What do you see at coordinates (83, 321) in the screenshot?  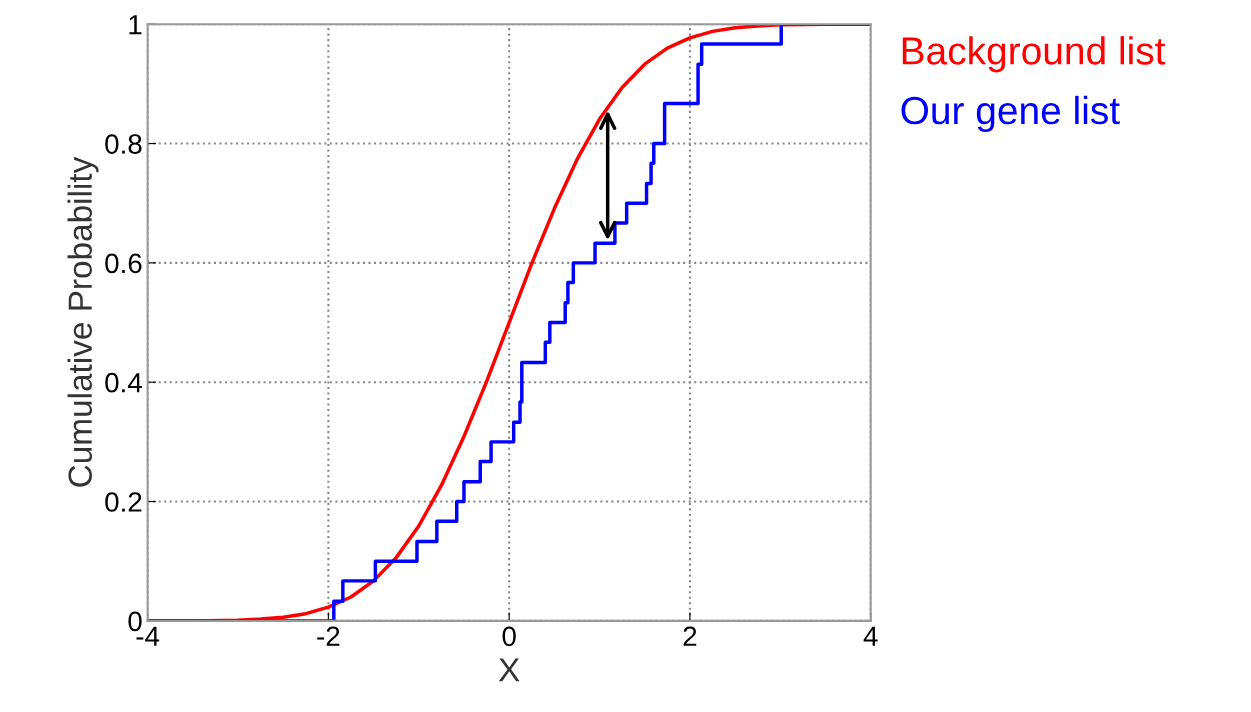 I see `y-axis-title: Cumulative Probability` at bounding box center [83, 321].